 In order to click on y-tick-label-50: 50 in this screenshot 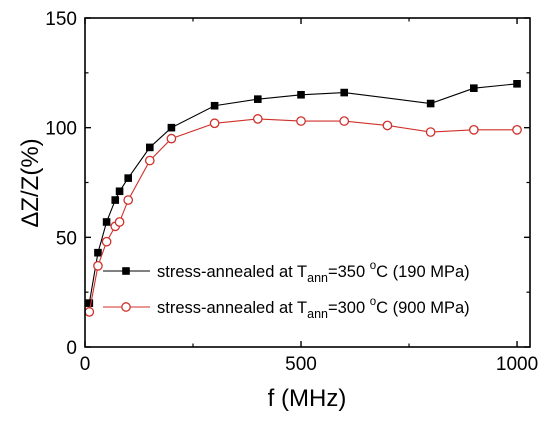, I will do `click(66, 238)`.